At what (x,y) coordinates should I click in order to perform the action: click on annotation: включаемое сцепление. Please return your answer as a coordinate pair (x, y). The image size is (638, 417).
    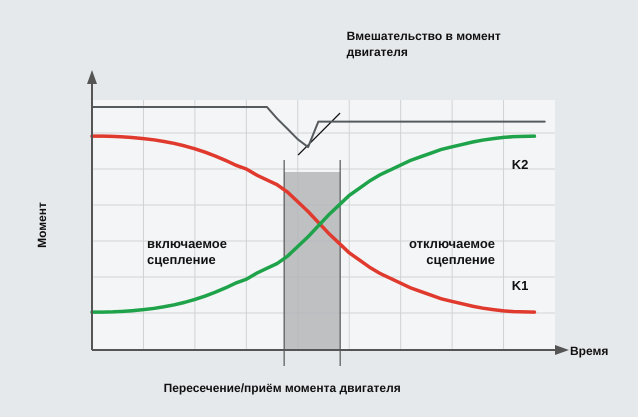
    Looking at the image, I should click on (187, 251).